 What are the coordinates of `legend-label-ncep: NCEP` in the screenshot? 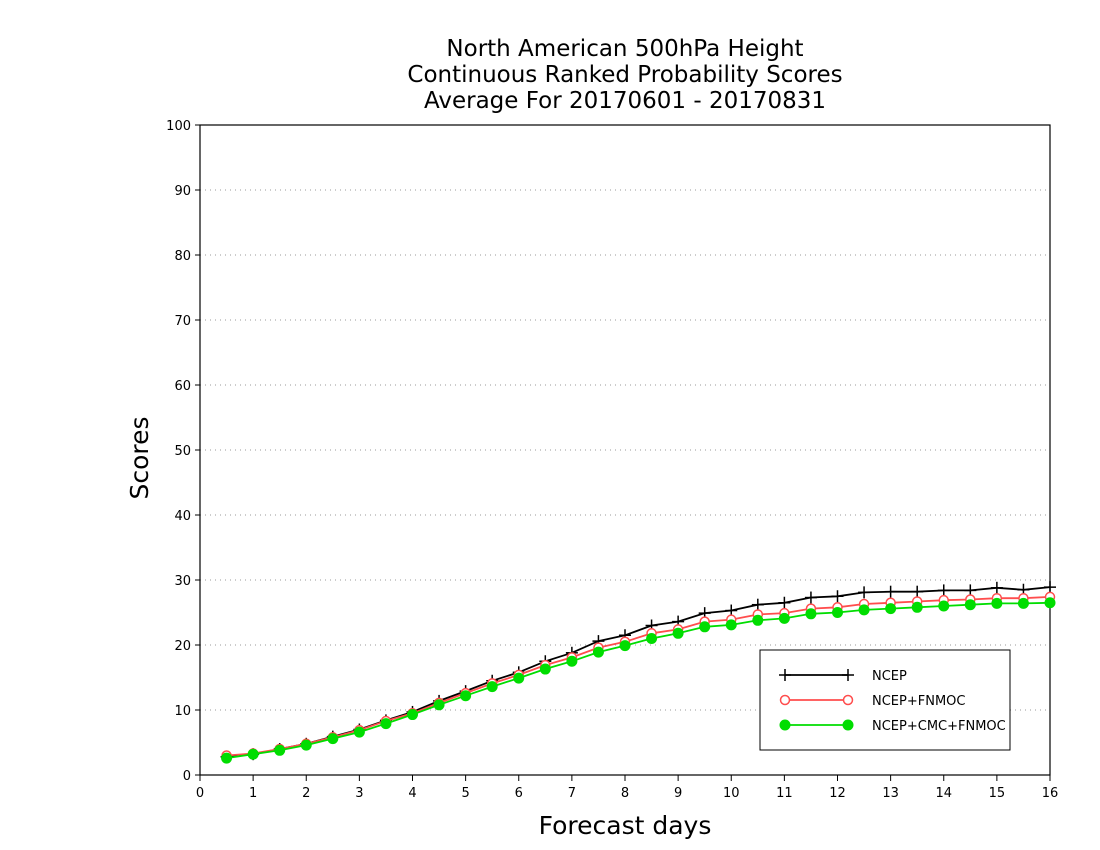 It's located at (889, 676).